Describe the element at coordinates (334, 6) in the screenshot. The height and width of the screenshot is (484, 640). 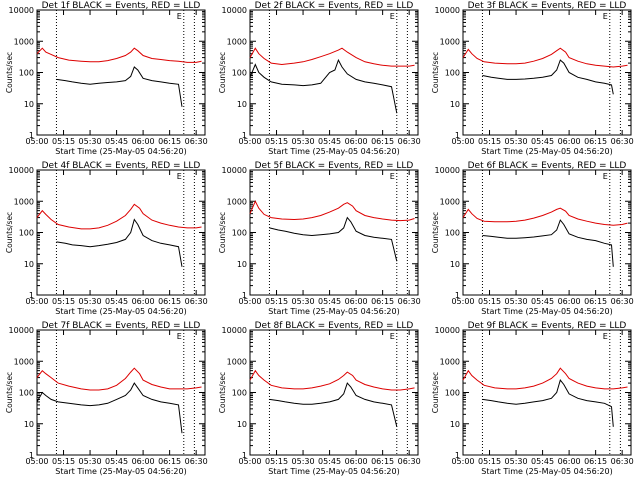
I see `chart-title: Det 2f BLACK = Events, RED = LLD` at that location.